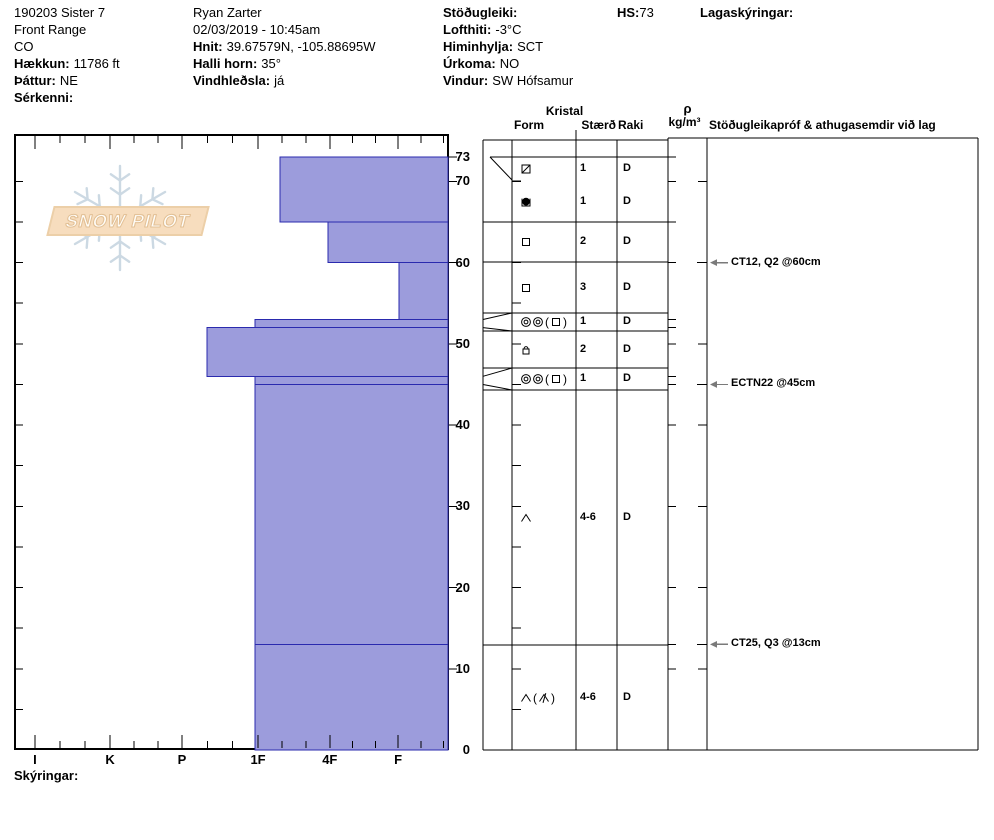  I want to click on observation-datetime: 02/03/2019 - 10:45am, so click(257, 29).